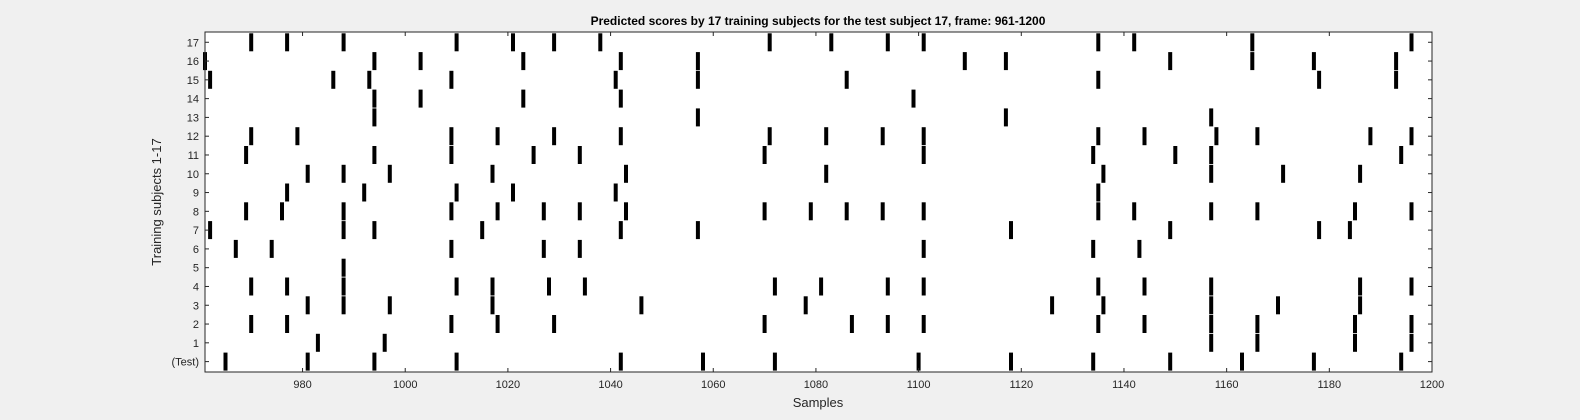 The height and width of the screenshot is (420, 1580). I want to click on x-axis-label: Samples, so click(818, 402).